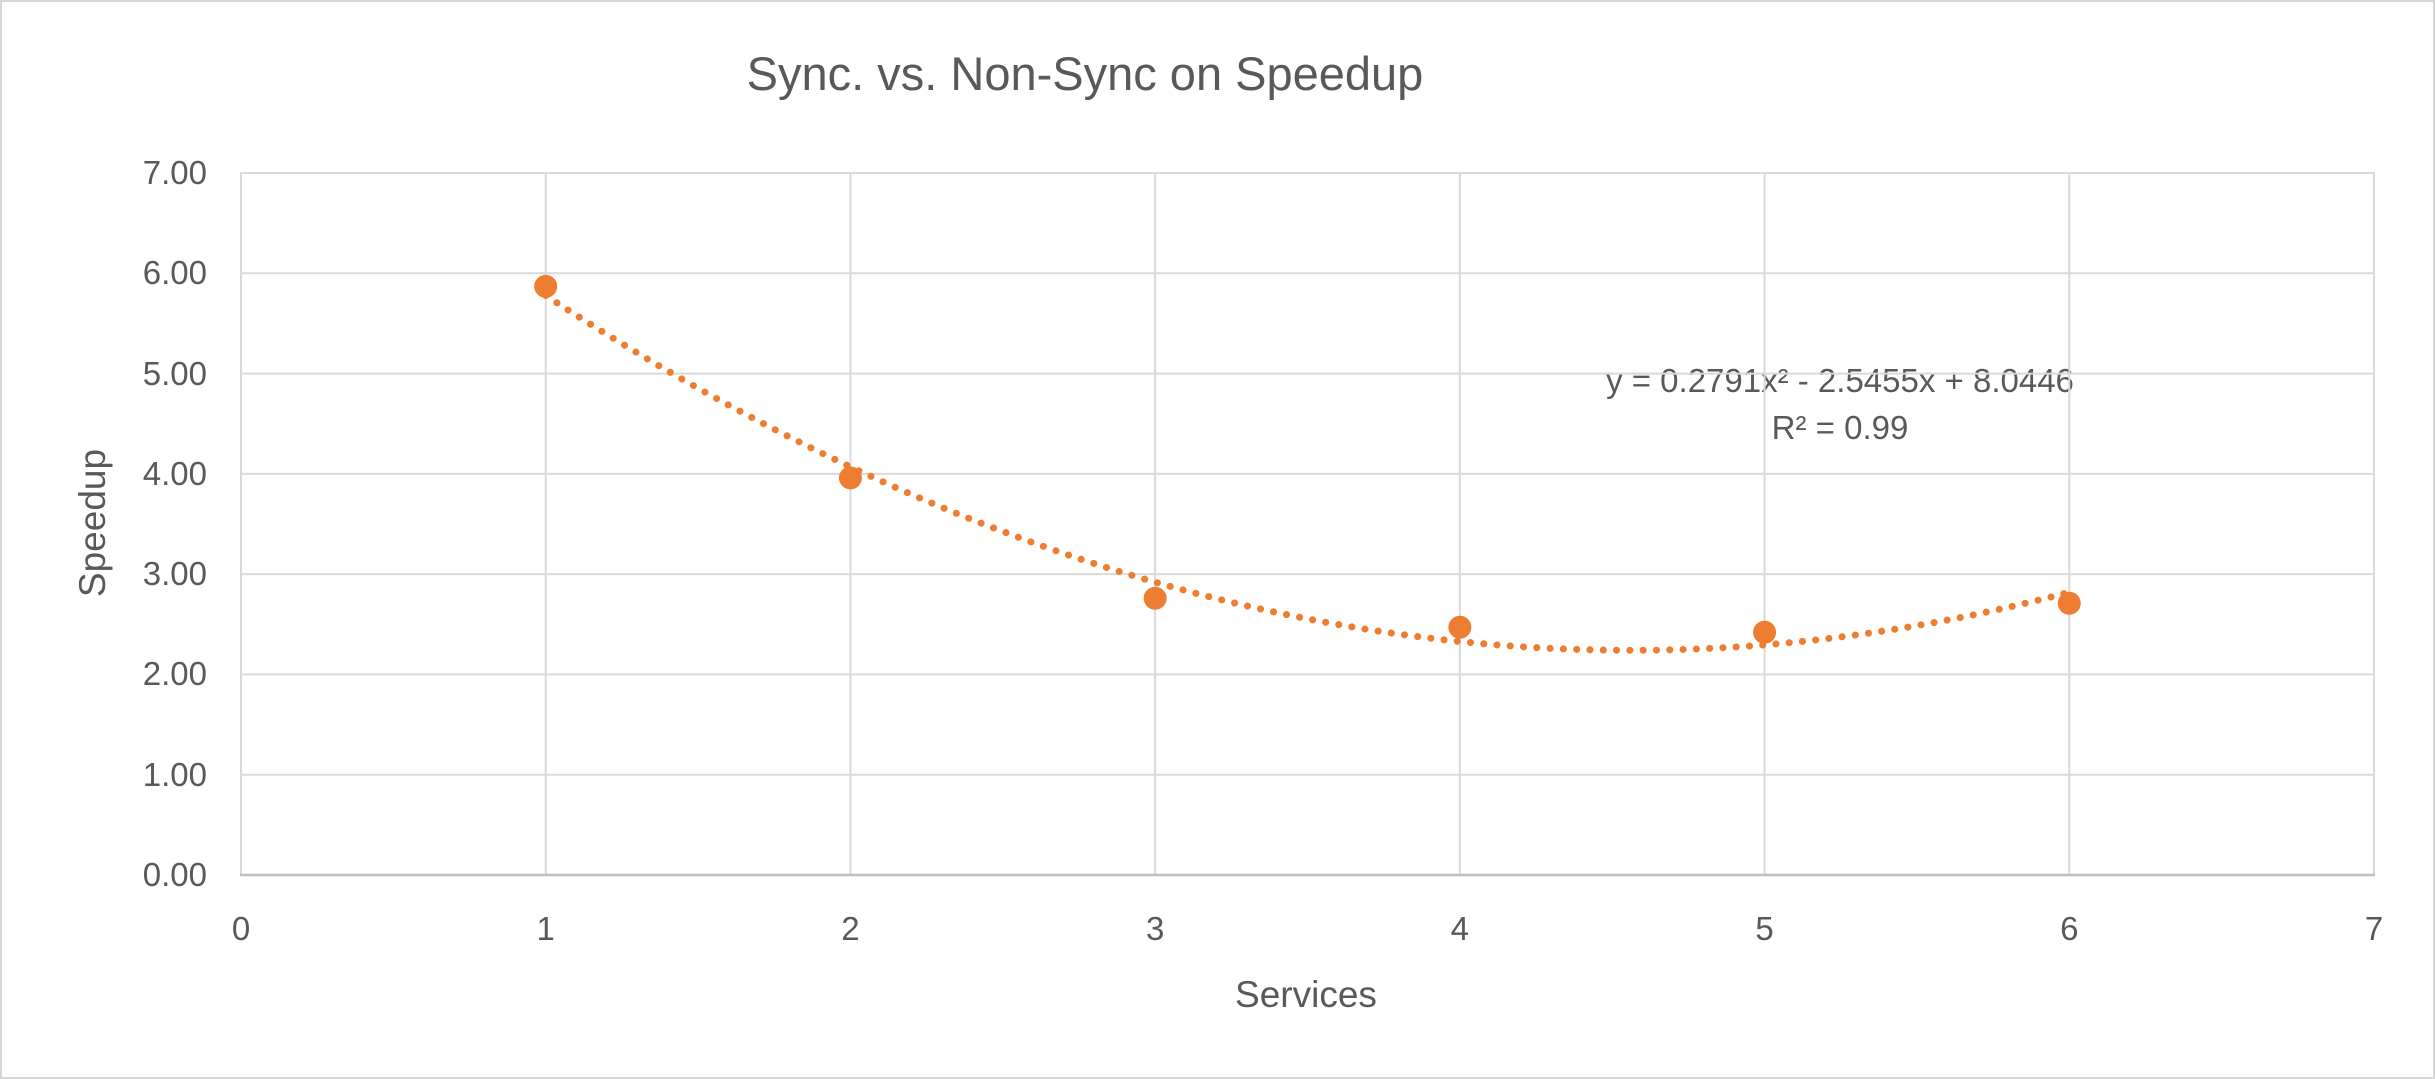 The height and width of the screenshot is (1079, 2435). I want to click on x-axis-title: Services, so click(1306, 994).